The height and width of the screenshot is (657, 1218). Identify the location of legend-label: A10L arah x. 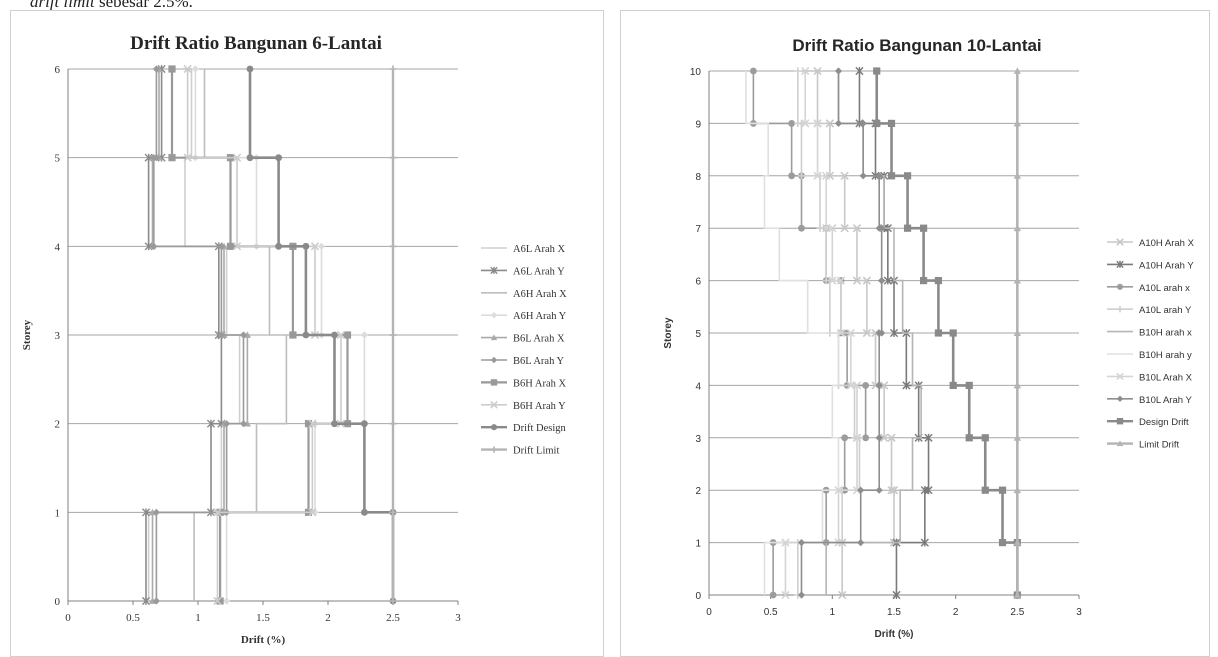
(1164, 288).